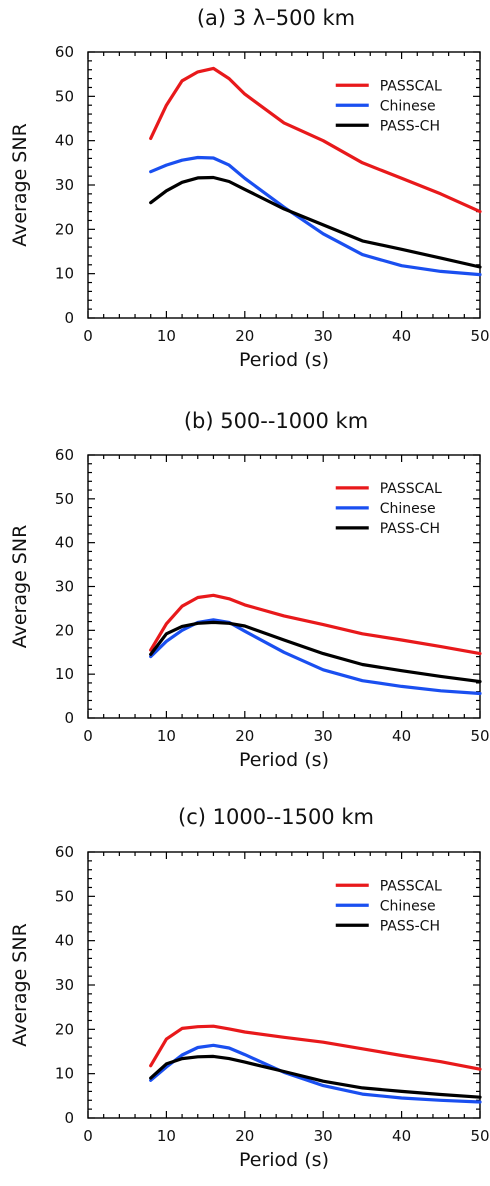 The image size is (490, 1186). I want to click on chart-title: (a) 3 λ–500 km, so click(276, 18).